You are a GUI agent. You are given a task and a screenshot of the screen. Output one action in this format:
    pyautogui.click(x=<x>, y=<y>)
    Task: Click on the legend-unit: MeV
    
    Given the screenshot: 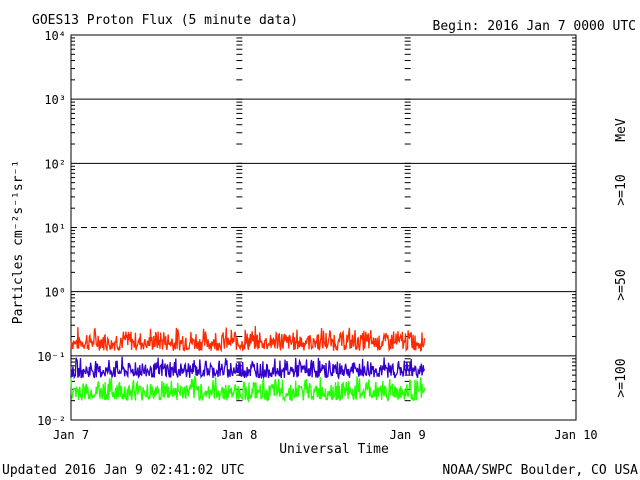 What is the action you would take?
    pyautogui.click(x=621, y=130)
    